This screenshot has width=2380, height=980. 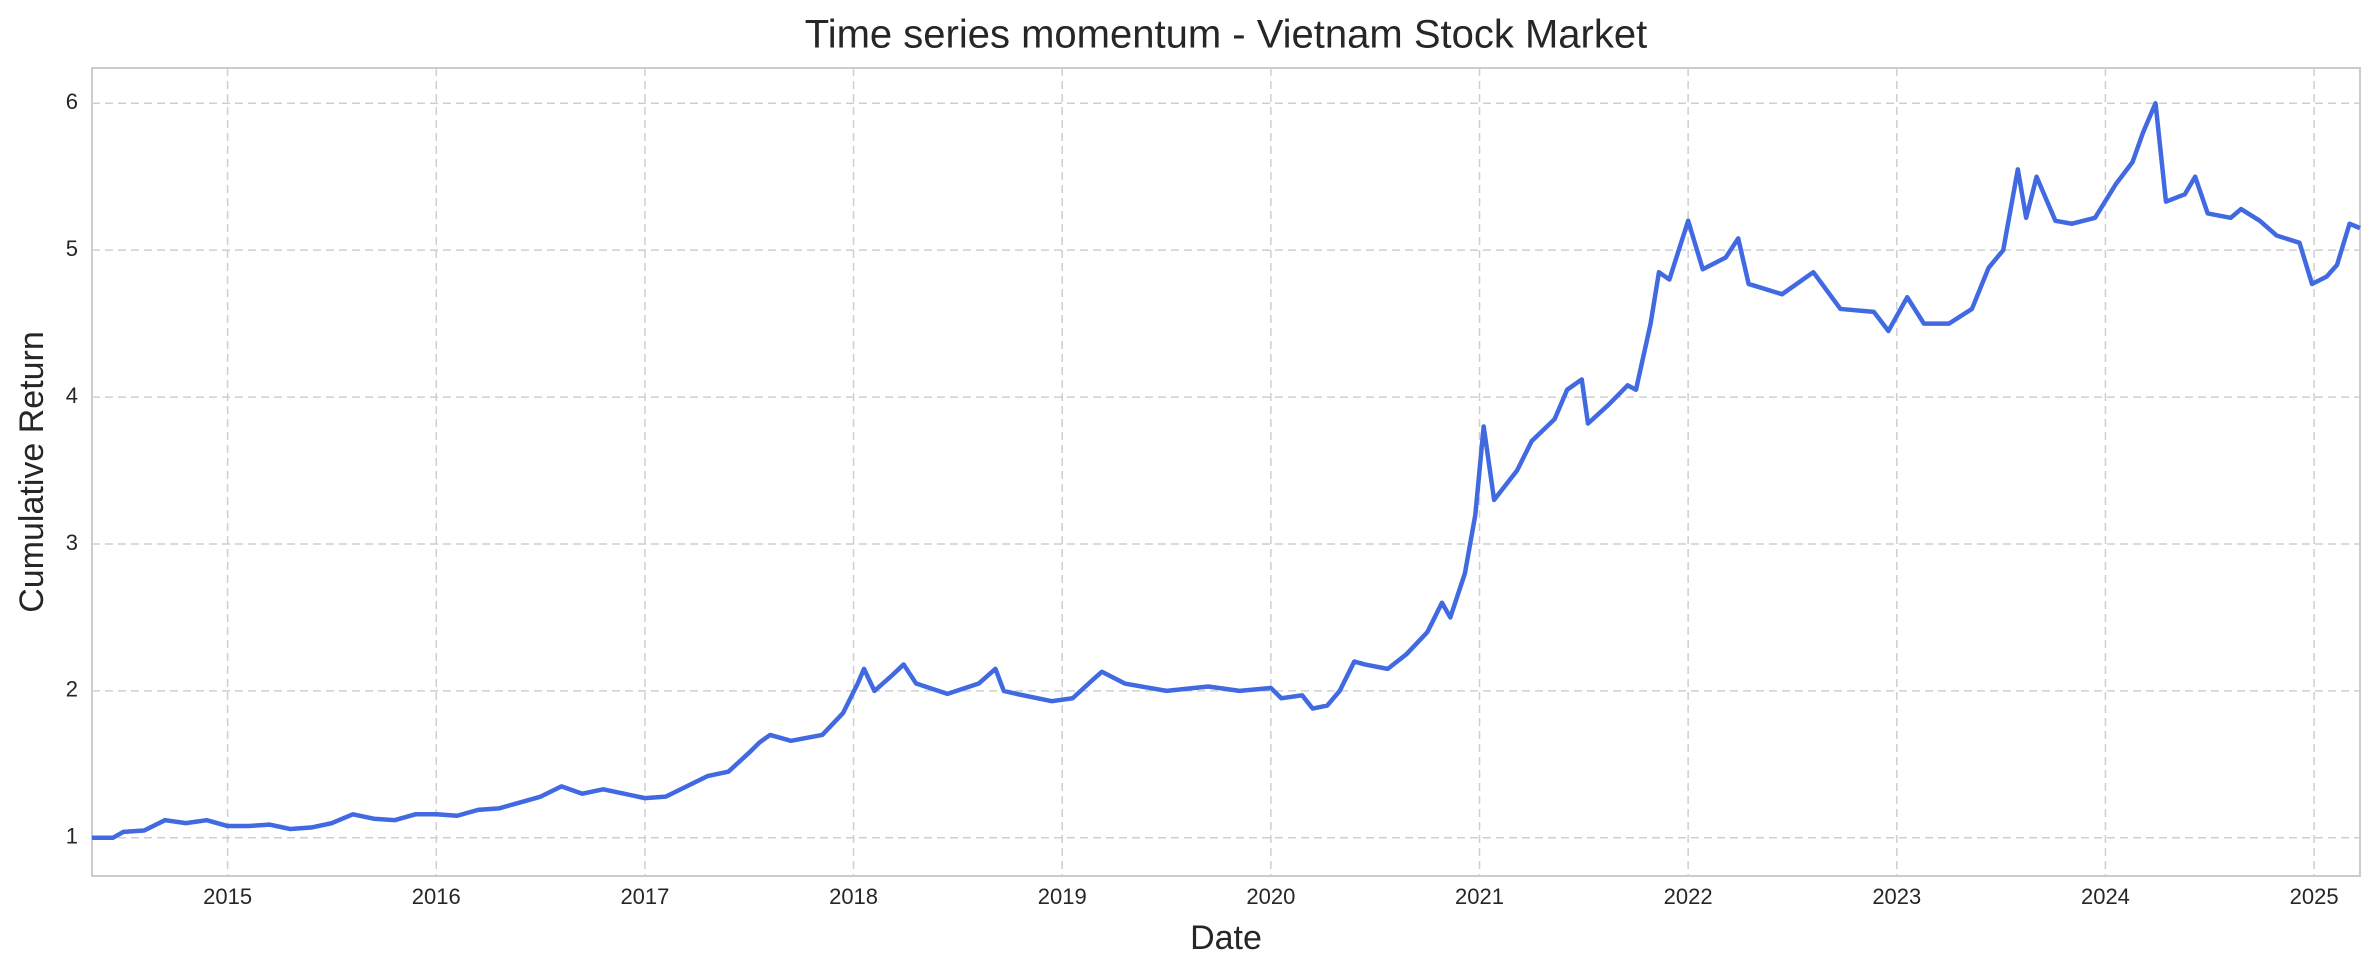 What do you see at coordinates (1896, 896) in the screenshot?
I see `x-tick-label: 2023` at bounding box center [1896, 896].